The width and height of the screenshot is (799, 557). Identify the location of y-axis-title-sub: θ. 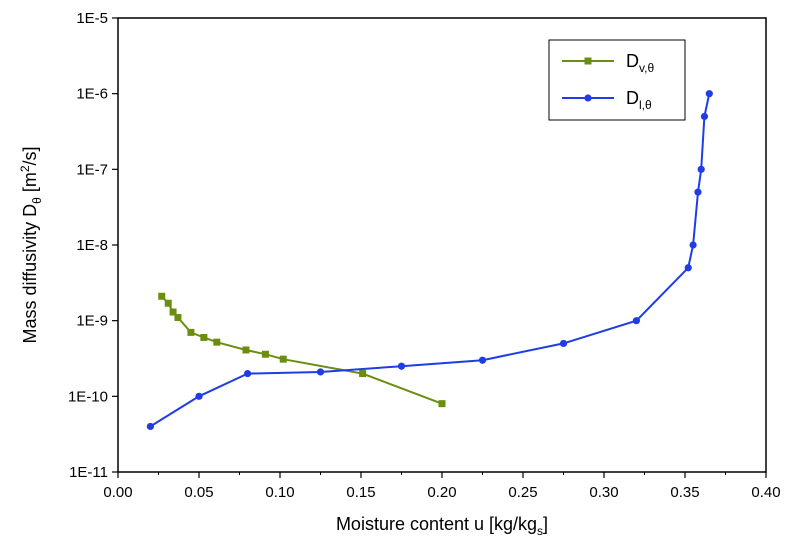
(37, 200).